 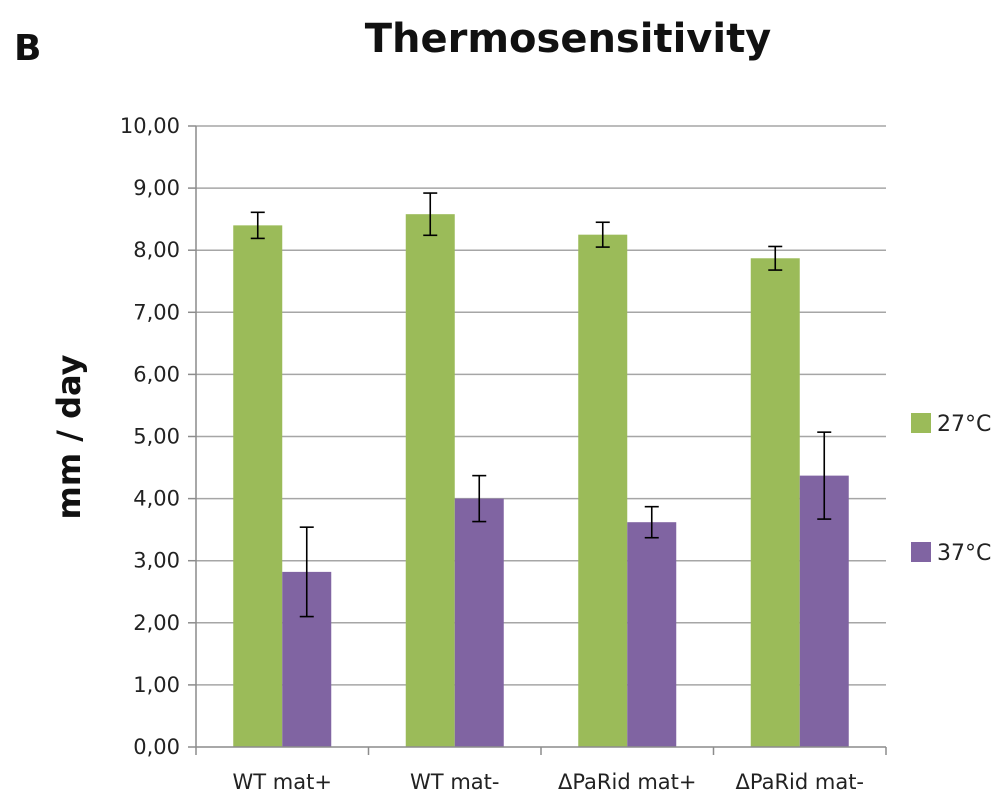 I want to click on panel-label: B, so click(x=27, y=48).